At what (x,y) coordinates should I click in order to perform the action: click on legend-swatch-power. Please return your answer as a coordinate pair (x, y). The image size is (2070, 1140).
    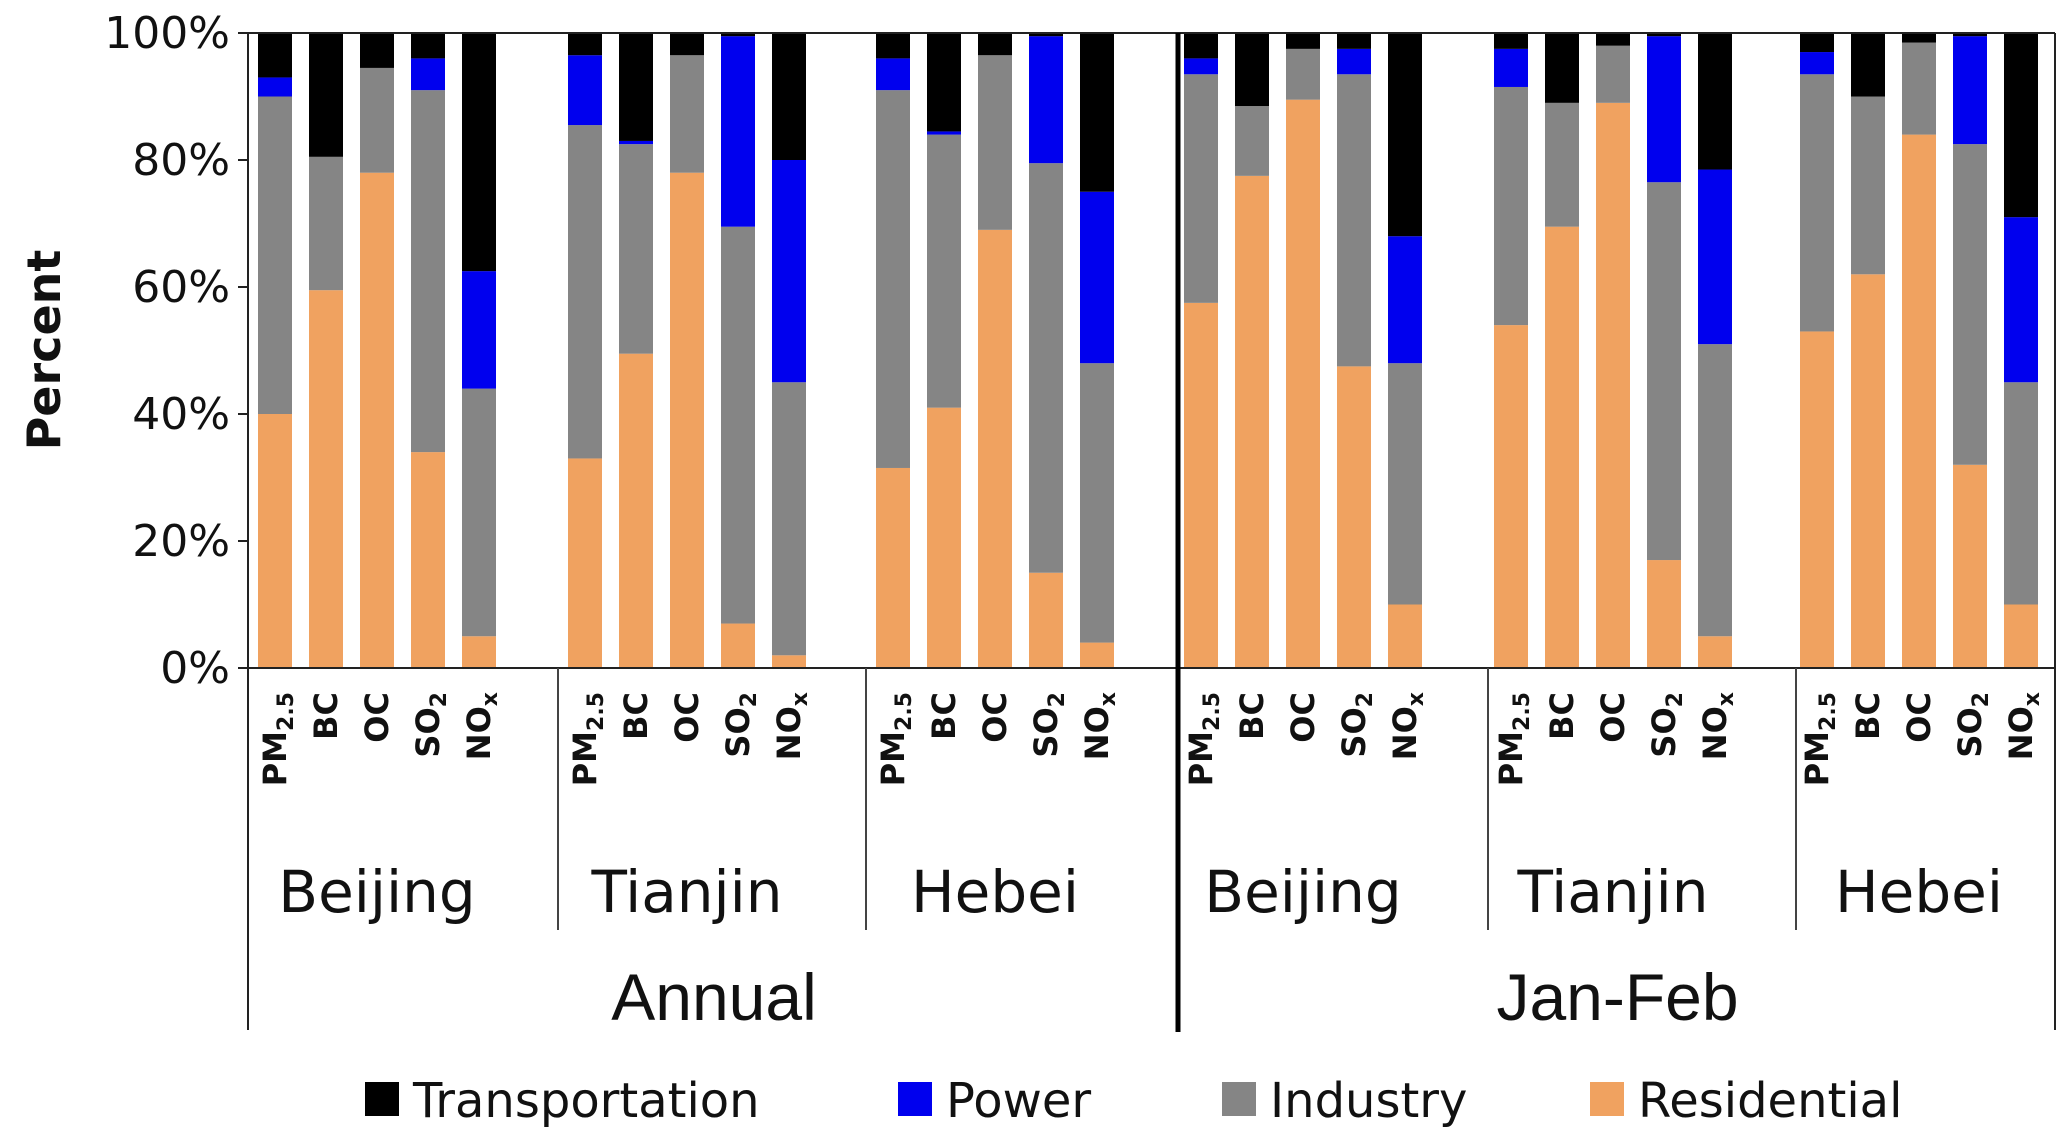
    Looking at the image, I should click on (915, 1099).